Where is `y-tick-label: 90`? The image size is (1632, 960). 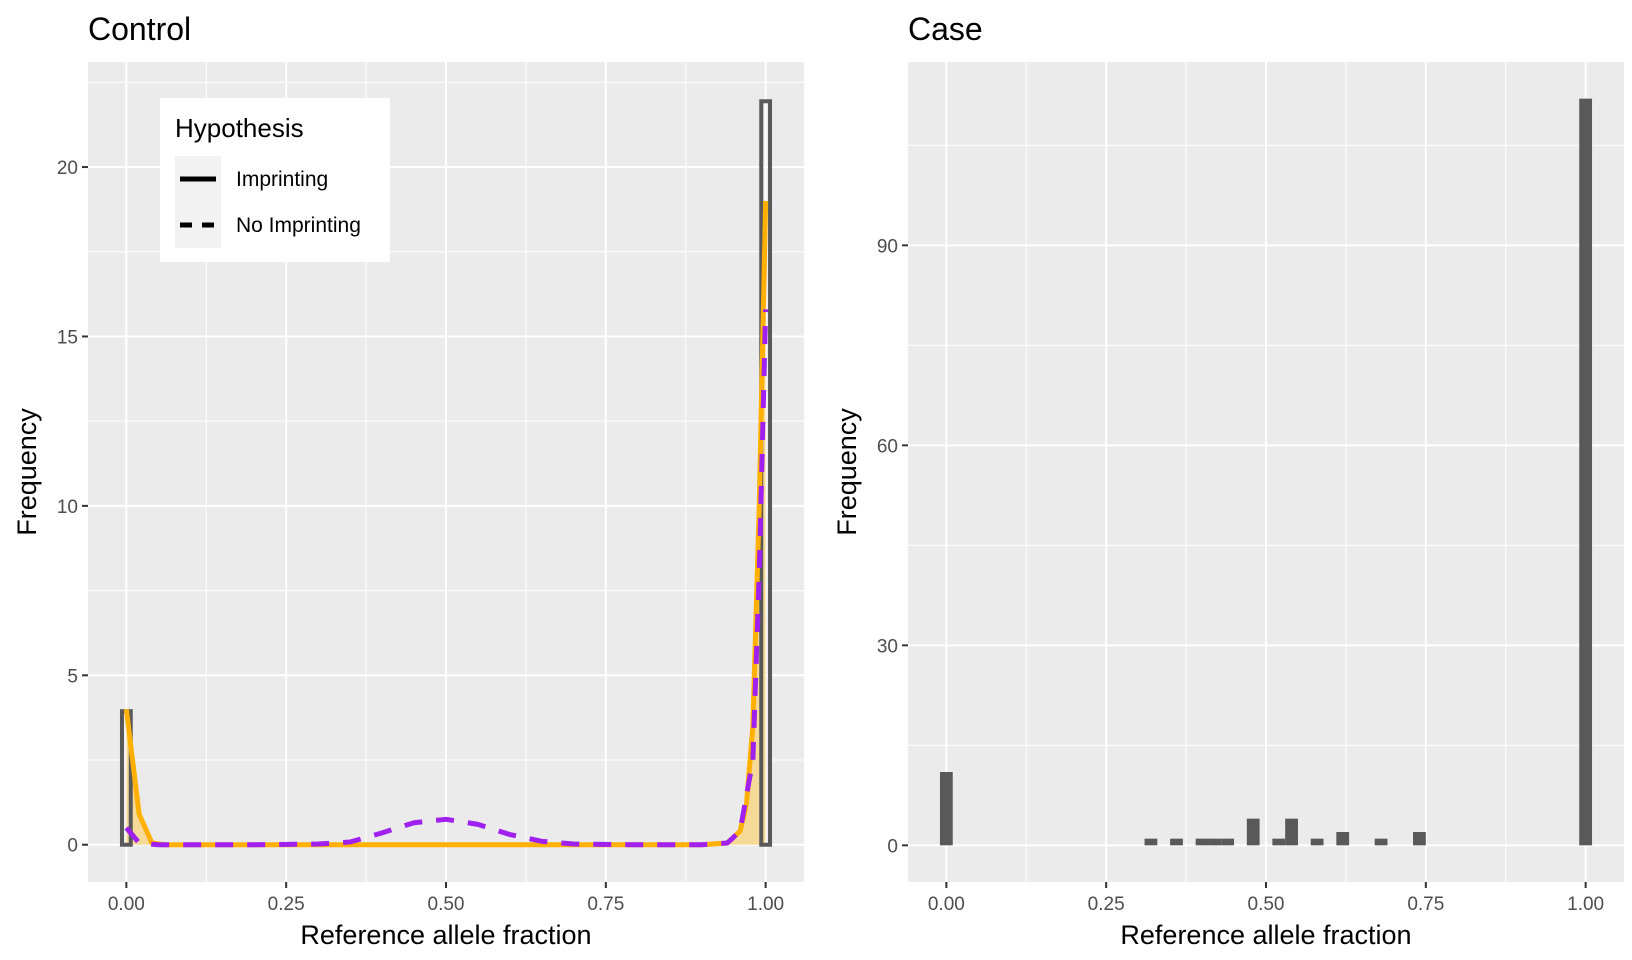 y-tick-label: 90 is located at coordinates (887, 246).